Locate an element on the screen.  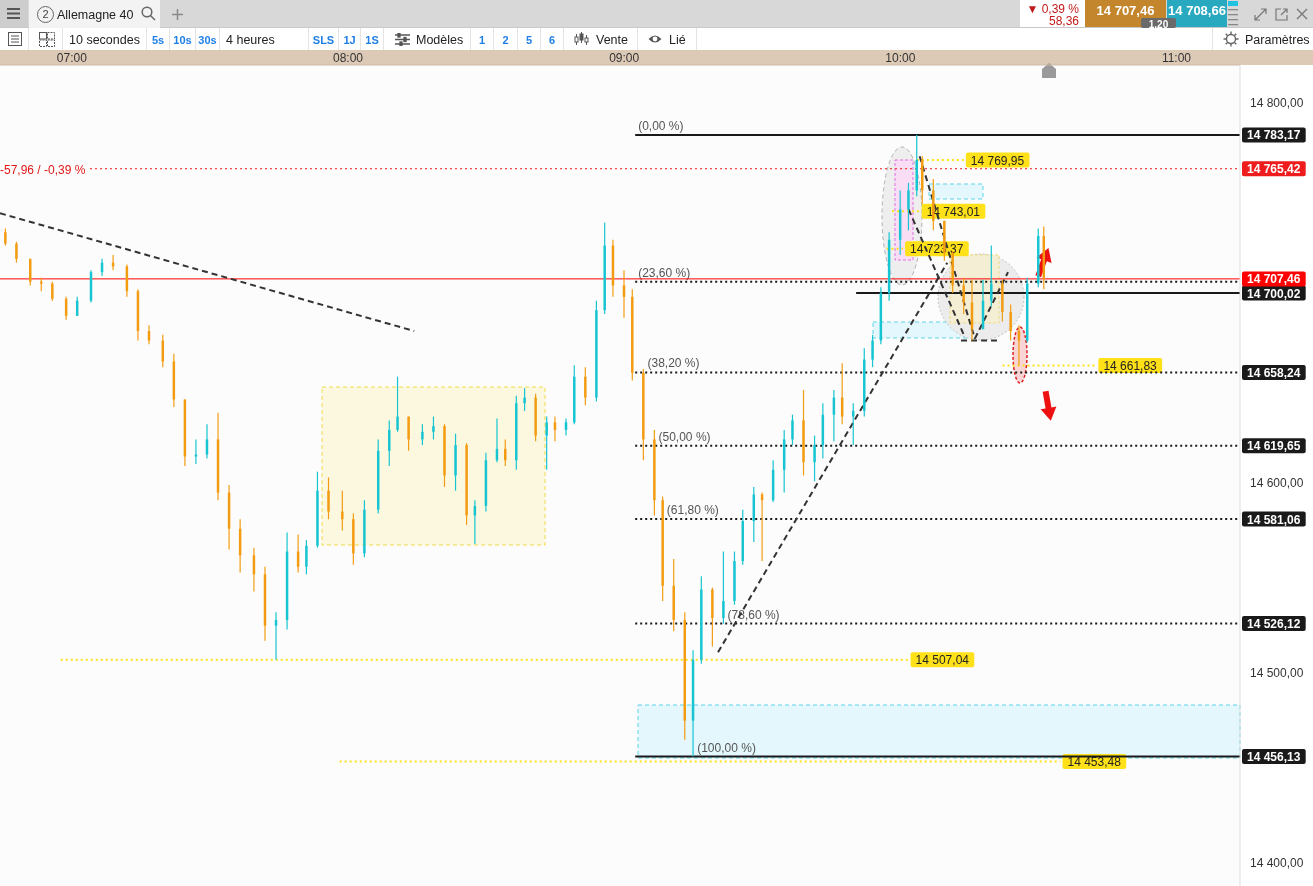
series-label: (61,80 %) is located at coordinates (692, 510).